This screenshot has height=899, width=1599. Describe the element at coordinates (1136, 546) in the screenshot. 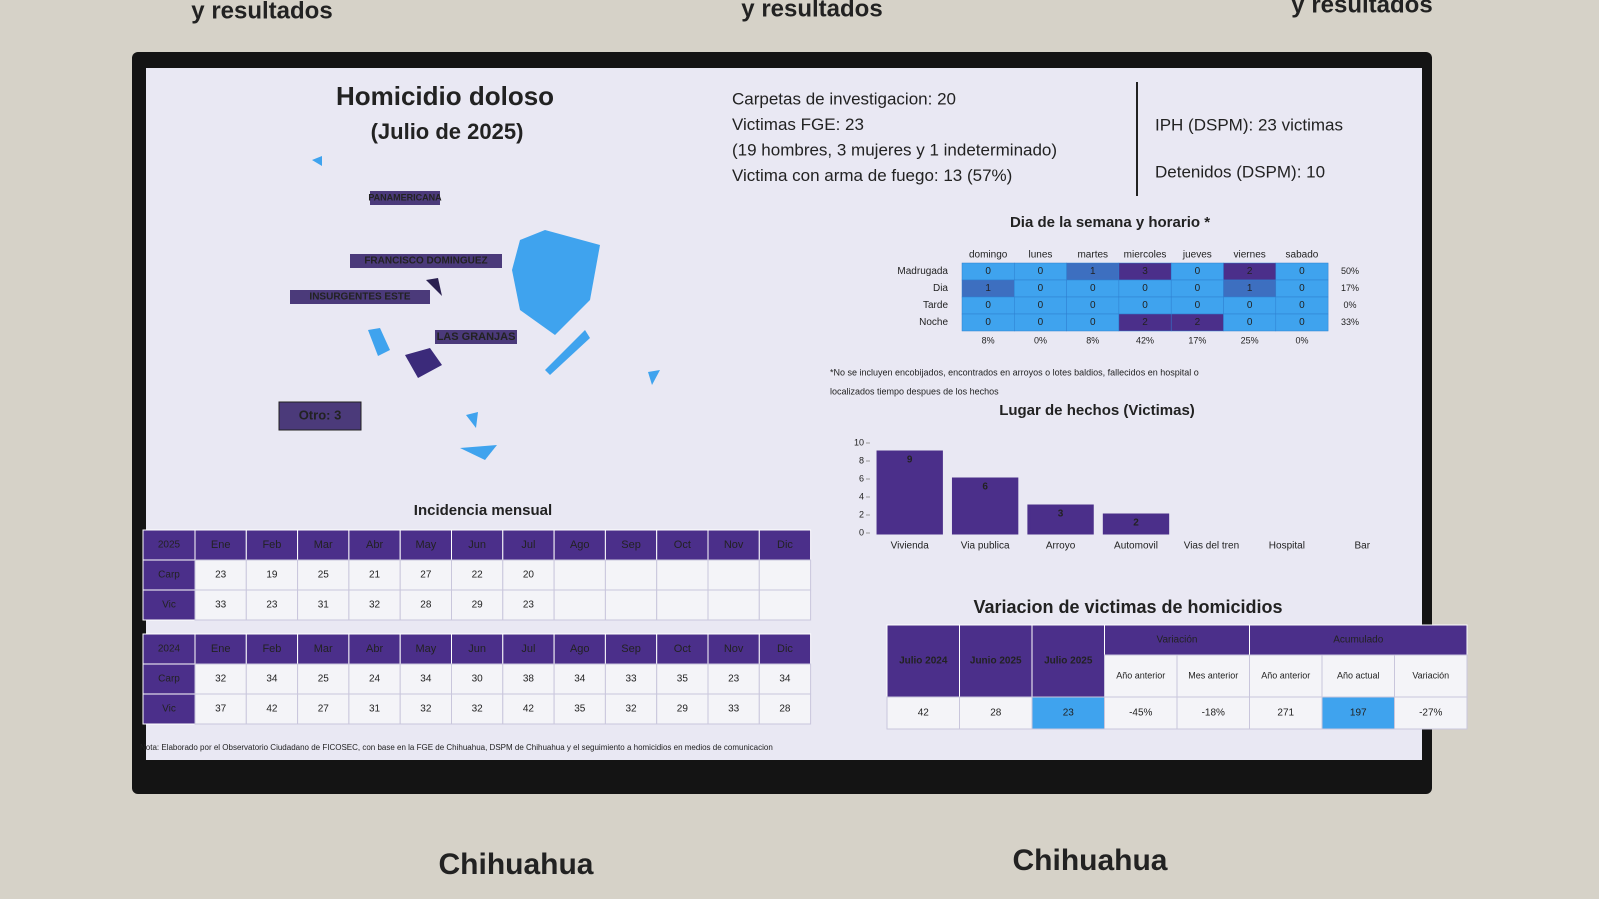

I see `x-tick-label: Automovil` at that location.